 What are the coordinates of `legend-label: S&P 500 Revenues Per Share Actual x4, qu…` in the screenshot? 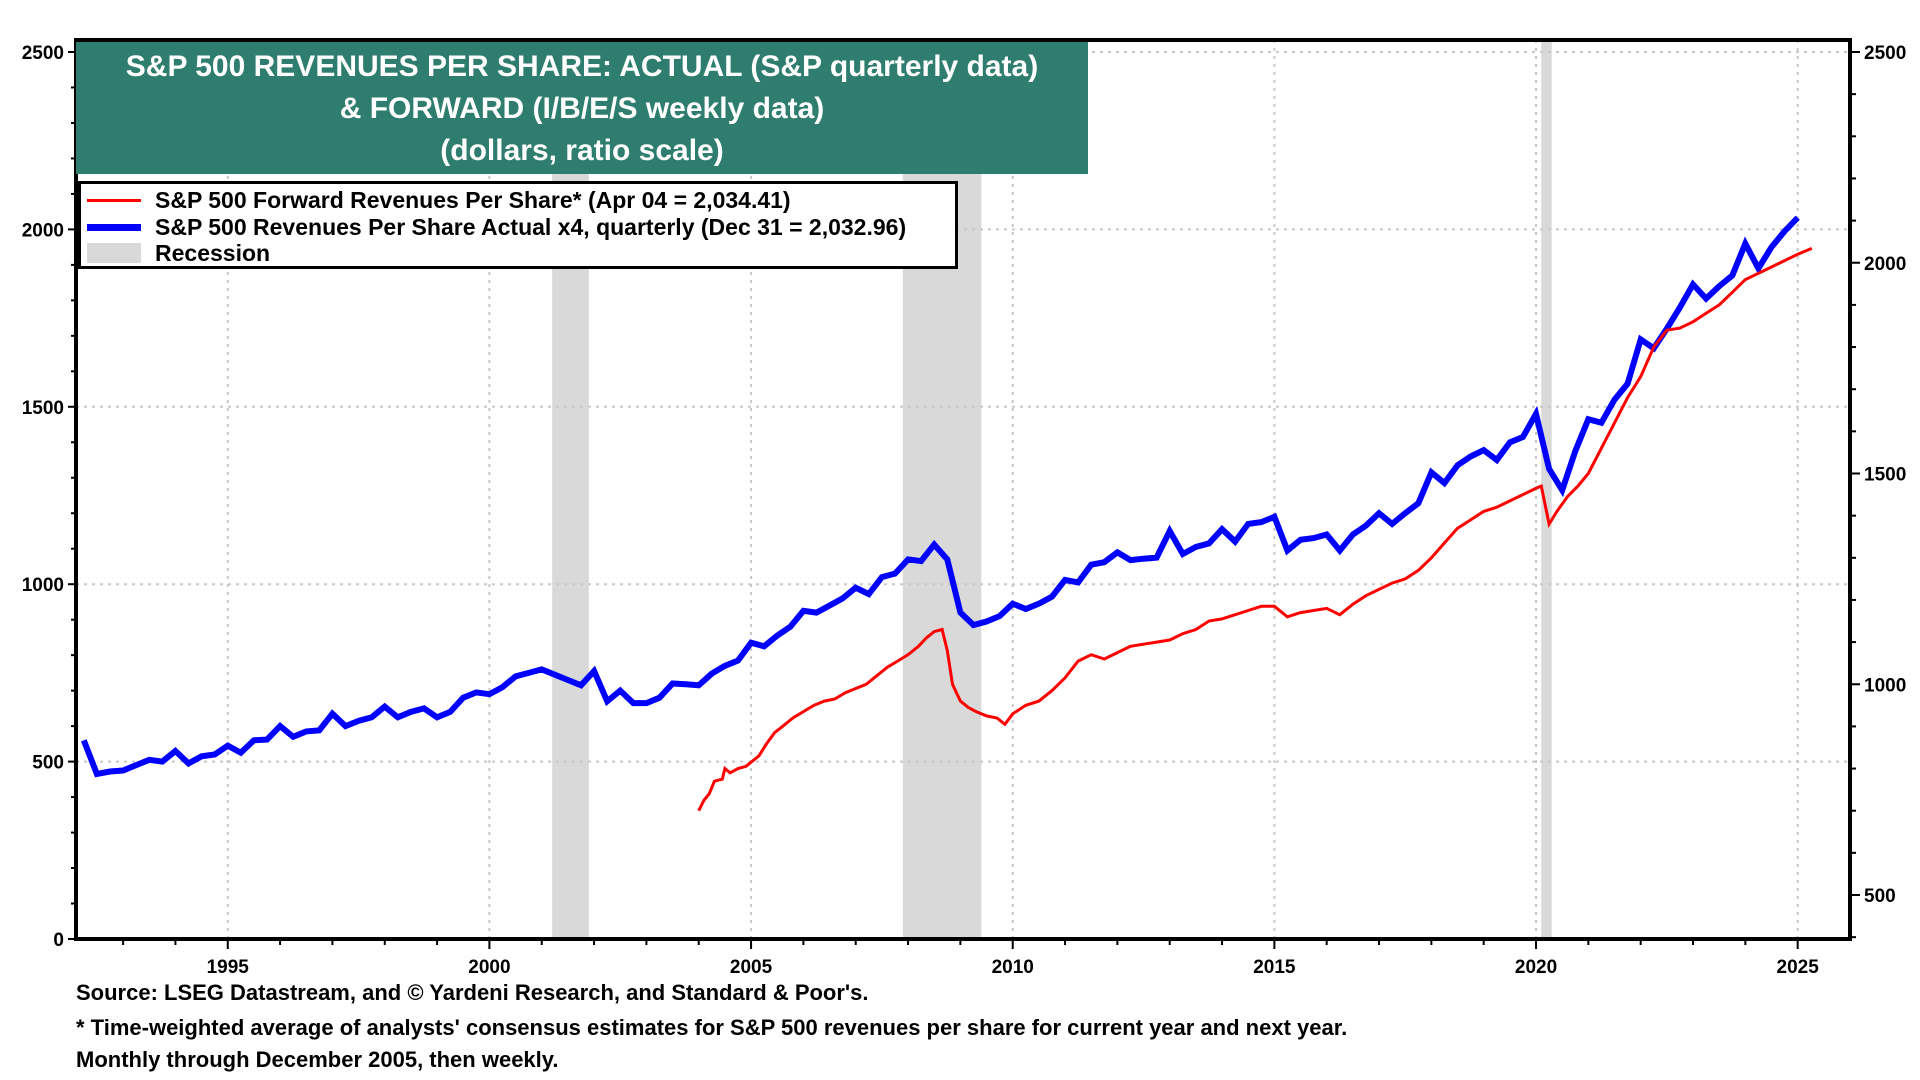 It's located at (531, 226).